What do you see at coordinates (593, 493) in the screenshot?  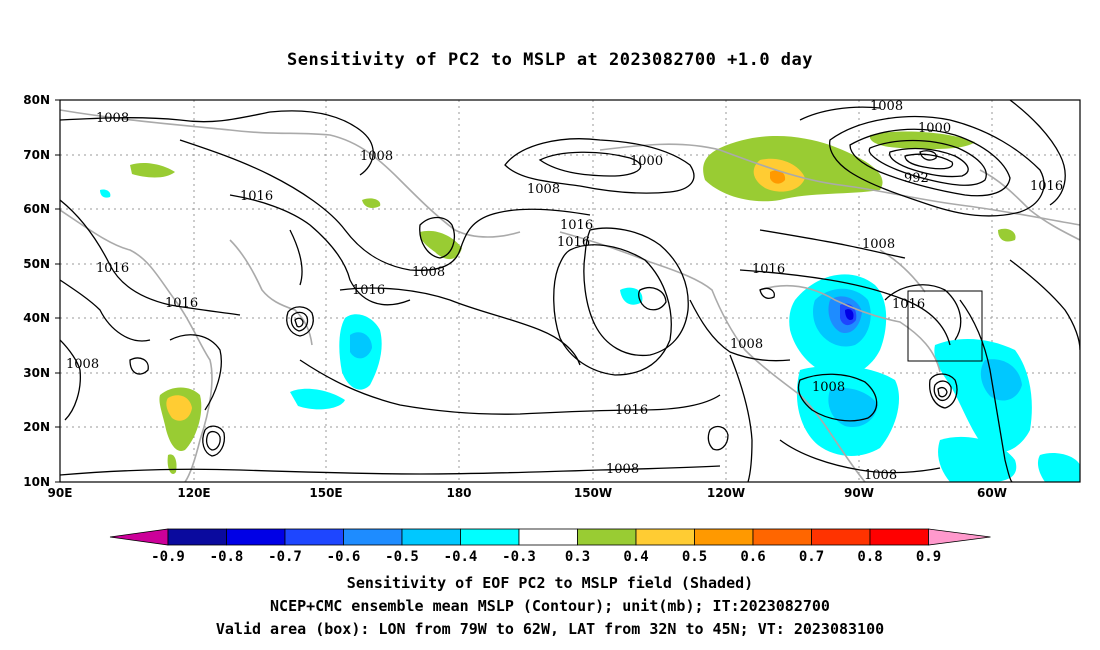 I see `lon-label: 150W` at bounding box center [593, 493].